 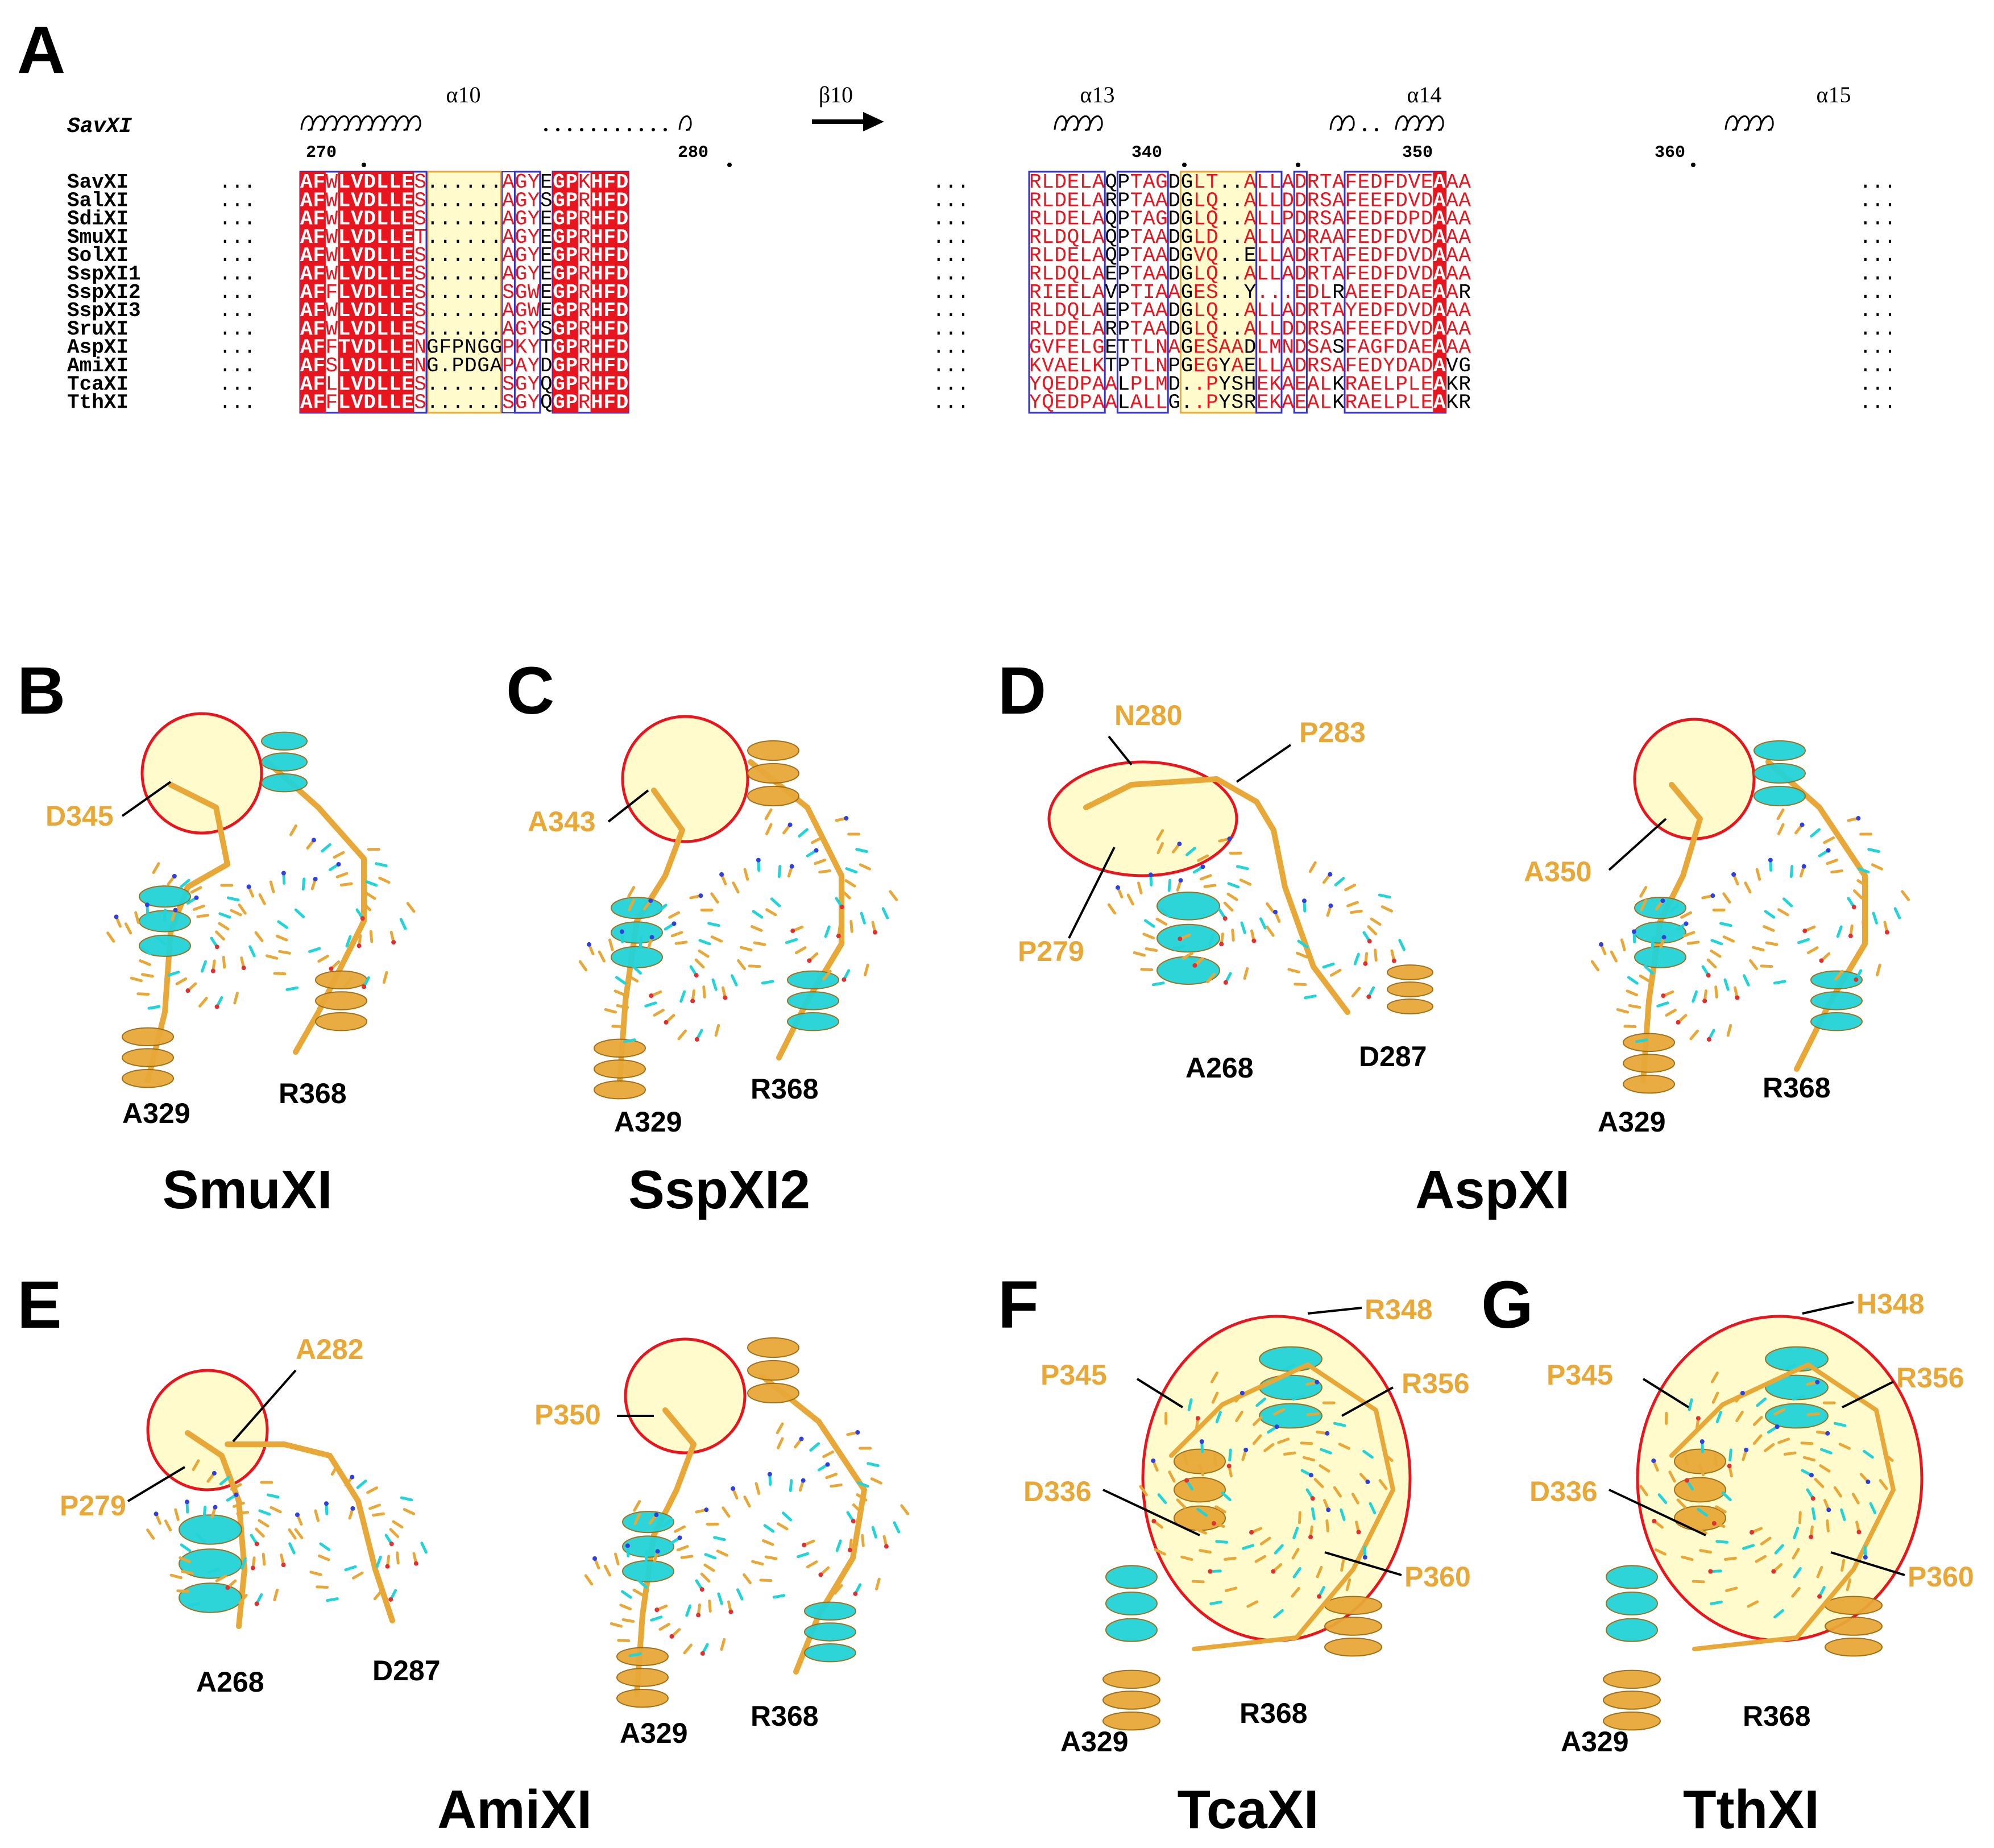 I want to click on d-sidechains-mid-bond, so click(x=1353, y=904).